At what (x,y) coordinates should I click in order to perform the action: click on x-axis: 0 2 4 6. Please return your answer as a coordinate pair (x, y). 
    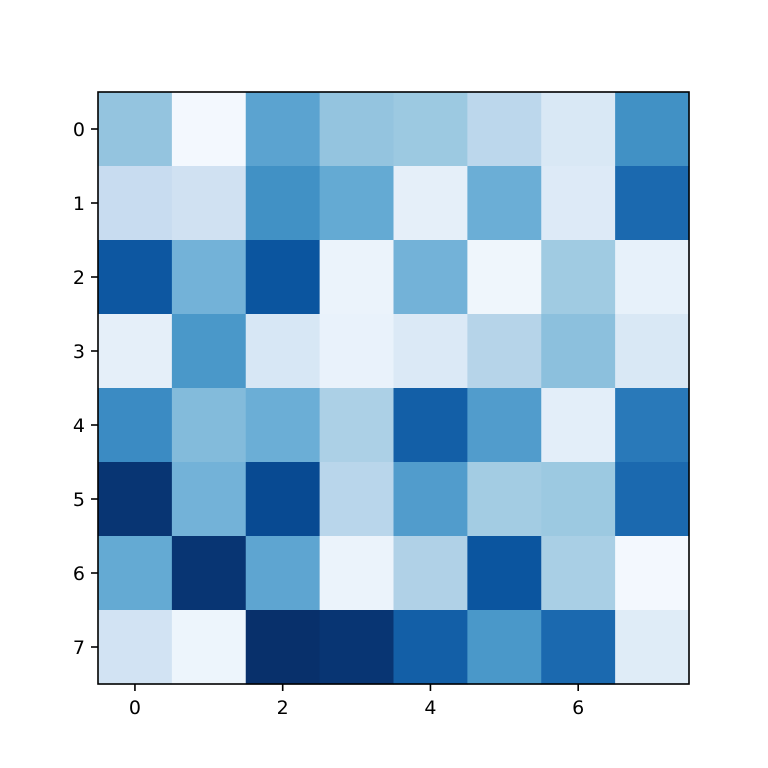
    Looking at the image, I should click on (356, 701).